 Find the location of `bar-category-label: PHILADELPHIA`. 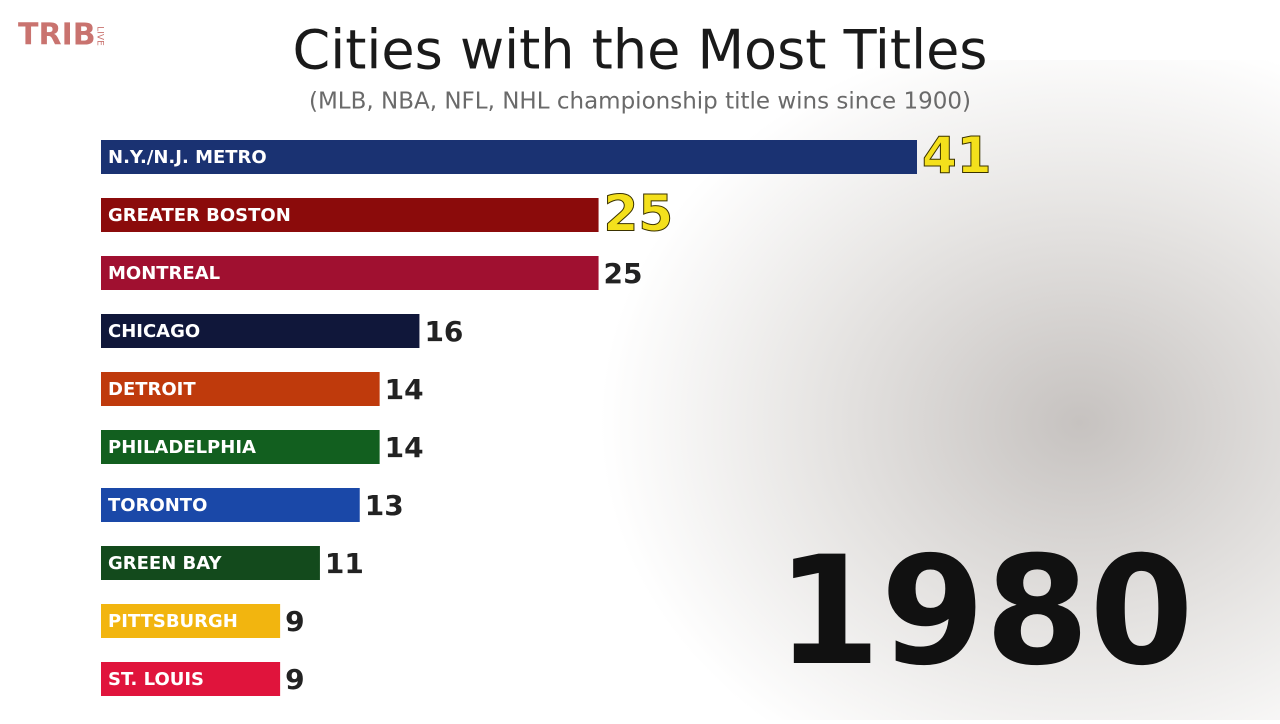

bar-category-label: PHILADELPHIA is located at coordinates (182, 447).